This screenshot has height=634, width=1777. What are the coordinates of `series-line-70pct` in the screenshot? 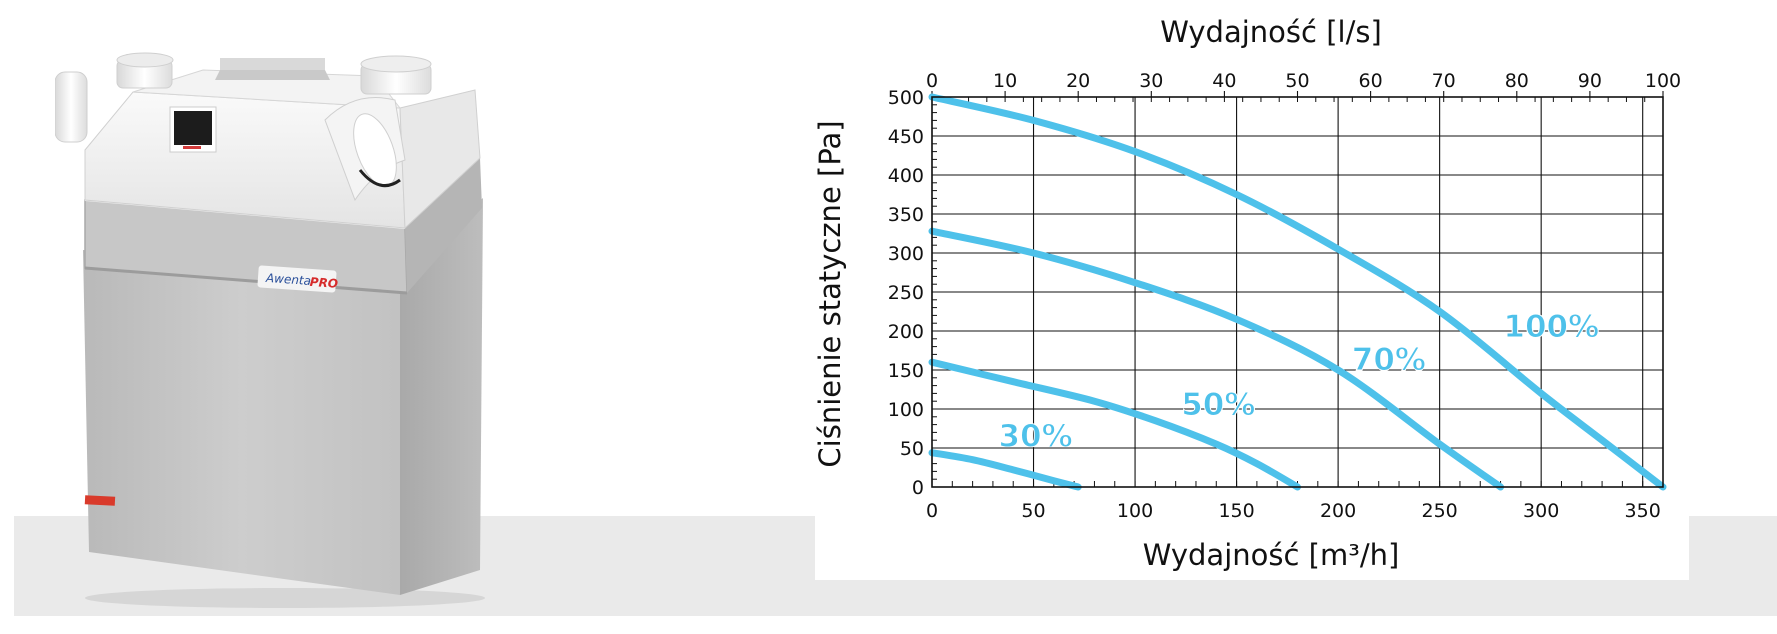 It's located at (1216, 359).